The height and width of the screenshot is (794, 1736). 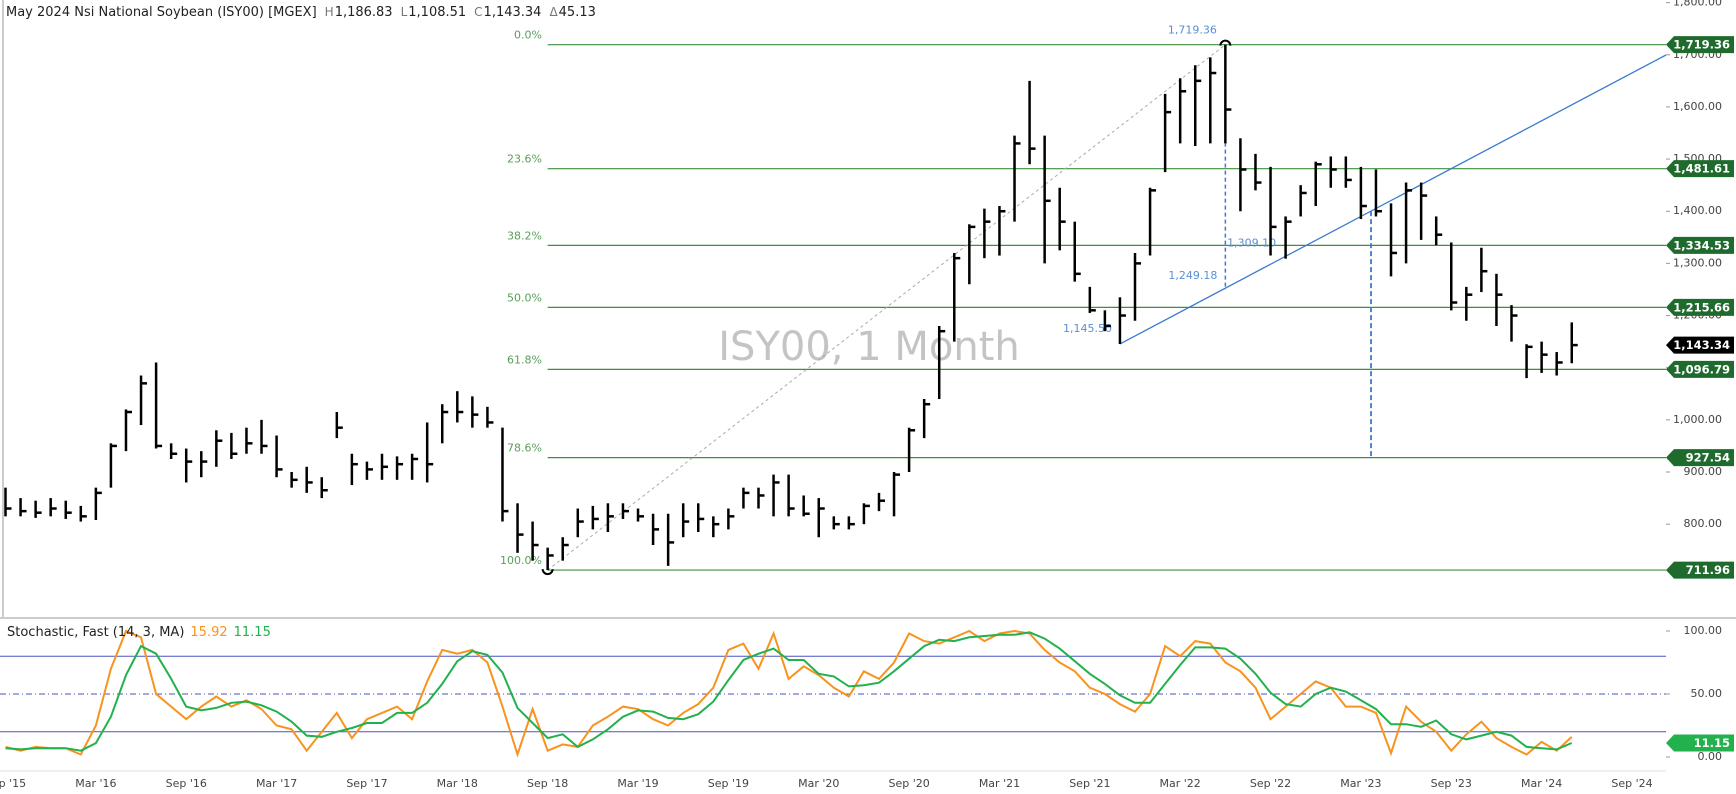 I want to click on annotation: 1,249.18, so click(x=1192, y=275).